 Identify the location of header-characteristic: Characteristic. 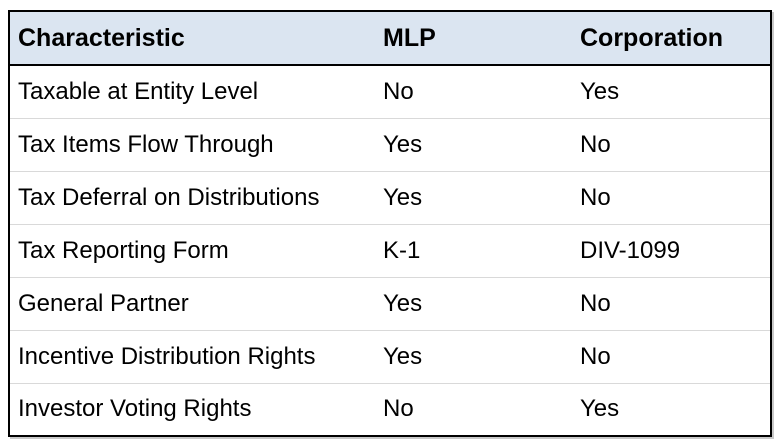
(196, 38).